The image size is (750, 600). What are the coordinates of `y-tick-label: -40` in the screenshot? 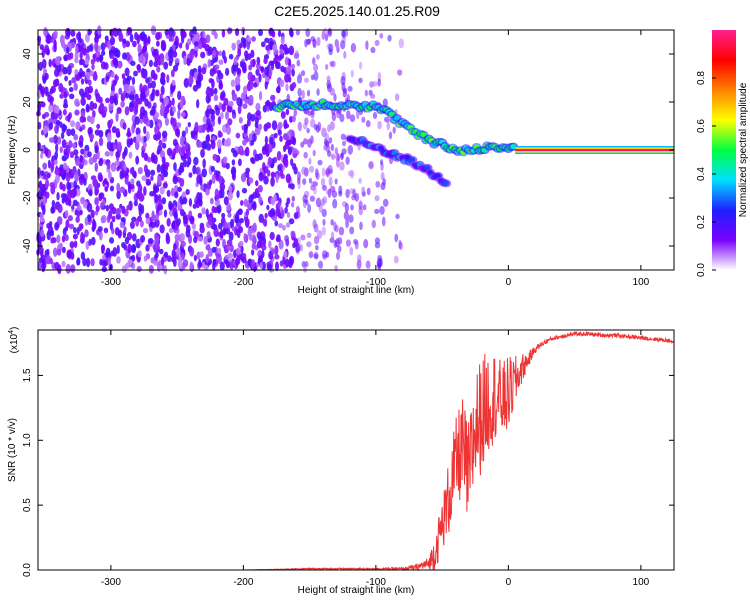 It's located at (27, 245).